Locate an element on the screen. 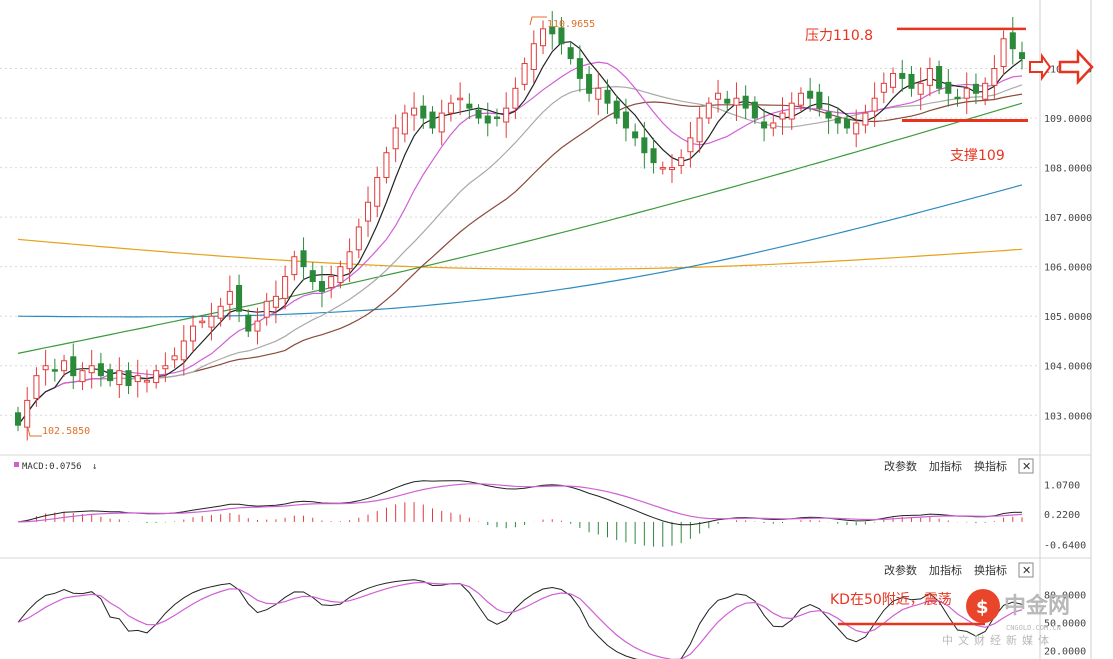 Image resolution: width=1113 pixels, height=659 pixels. macd-tick-label: 1.0700 is located at coordinates (1062, 485).